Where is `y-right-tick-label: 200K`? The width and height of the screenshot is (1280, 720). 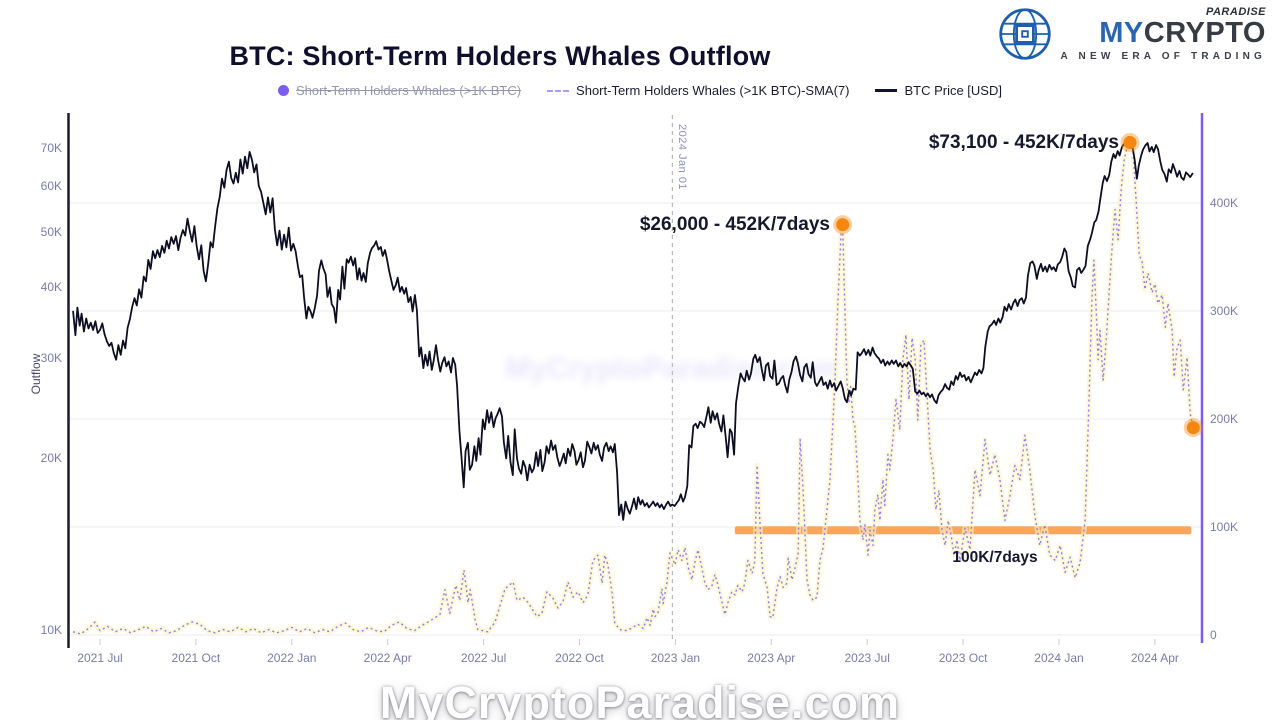 y-right-tick-label: 200K is located at coordinates (1224, 419).